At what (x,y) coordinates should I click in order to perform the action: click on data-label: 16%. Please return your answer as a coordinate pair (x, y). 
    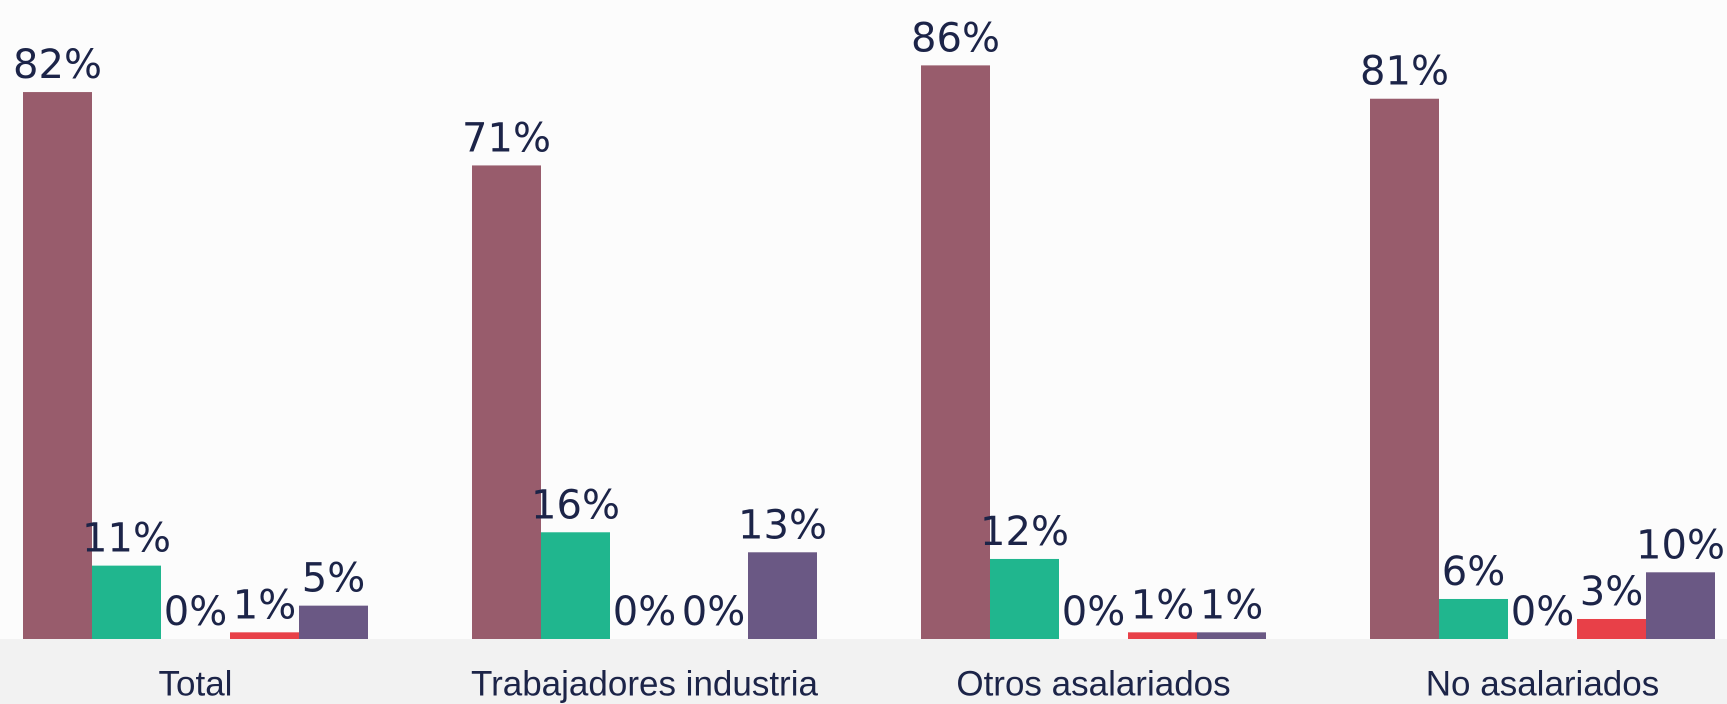
    Looking at the image, I should click on (575, 505).